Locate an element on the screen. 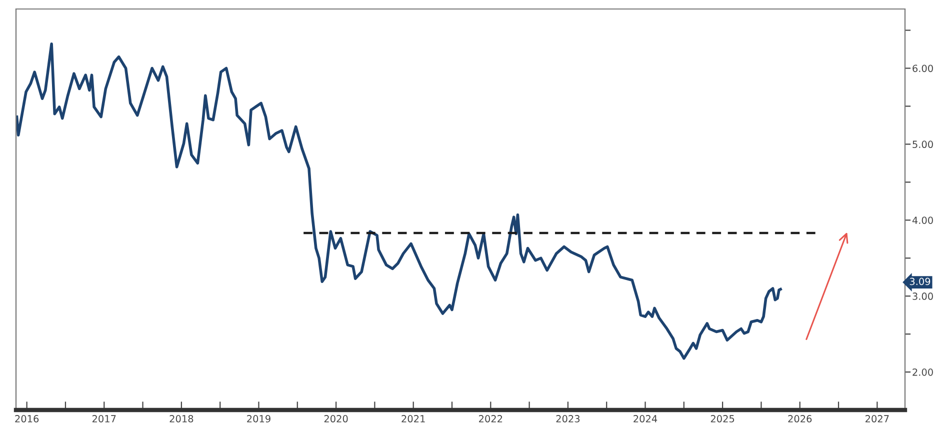 The height and width of the screenshot is (432, 936). x-tick-label: 2027 is located at coordinates (877, 418).